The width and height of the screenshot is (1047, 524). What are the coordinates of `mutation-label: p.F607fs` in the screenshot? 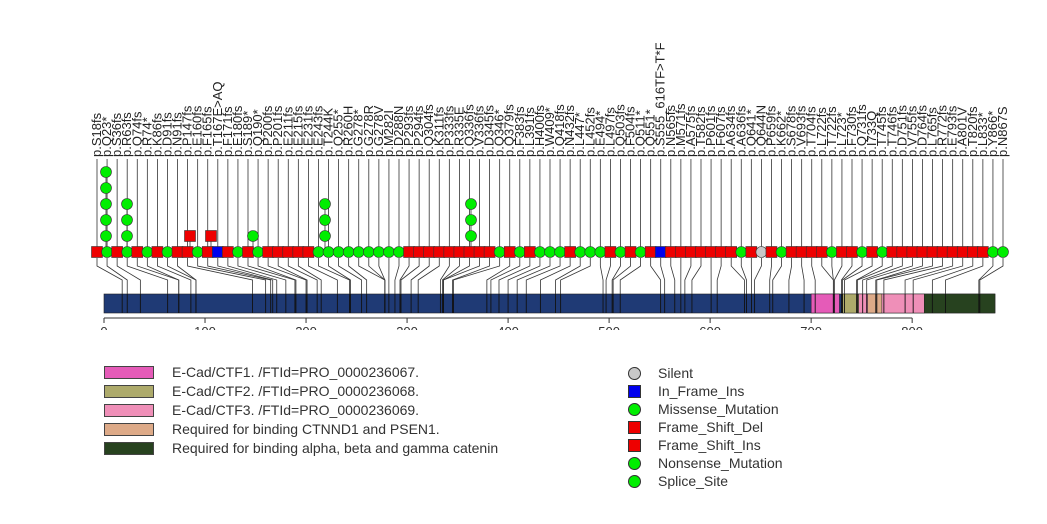 It's located at (720, 131).